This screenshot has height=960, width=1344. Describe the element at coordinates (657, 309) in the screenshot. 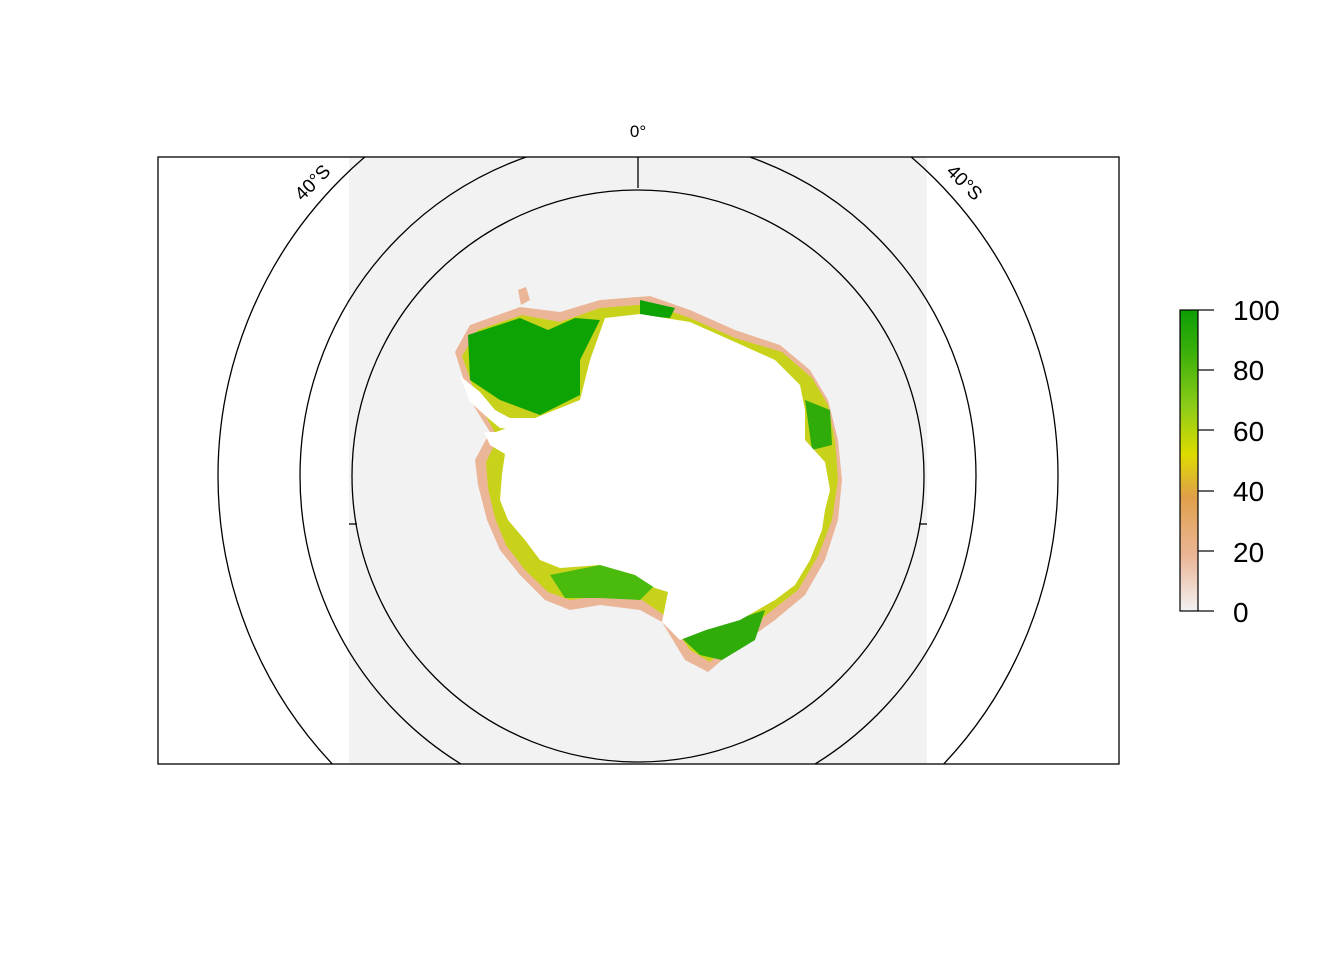

I see `north-sector-ice` at that location.